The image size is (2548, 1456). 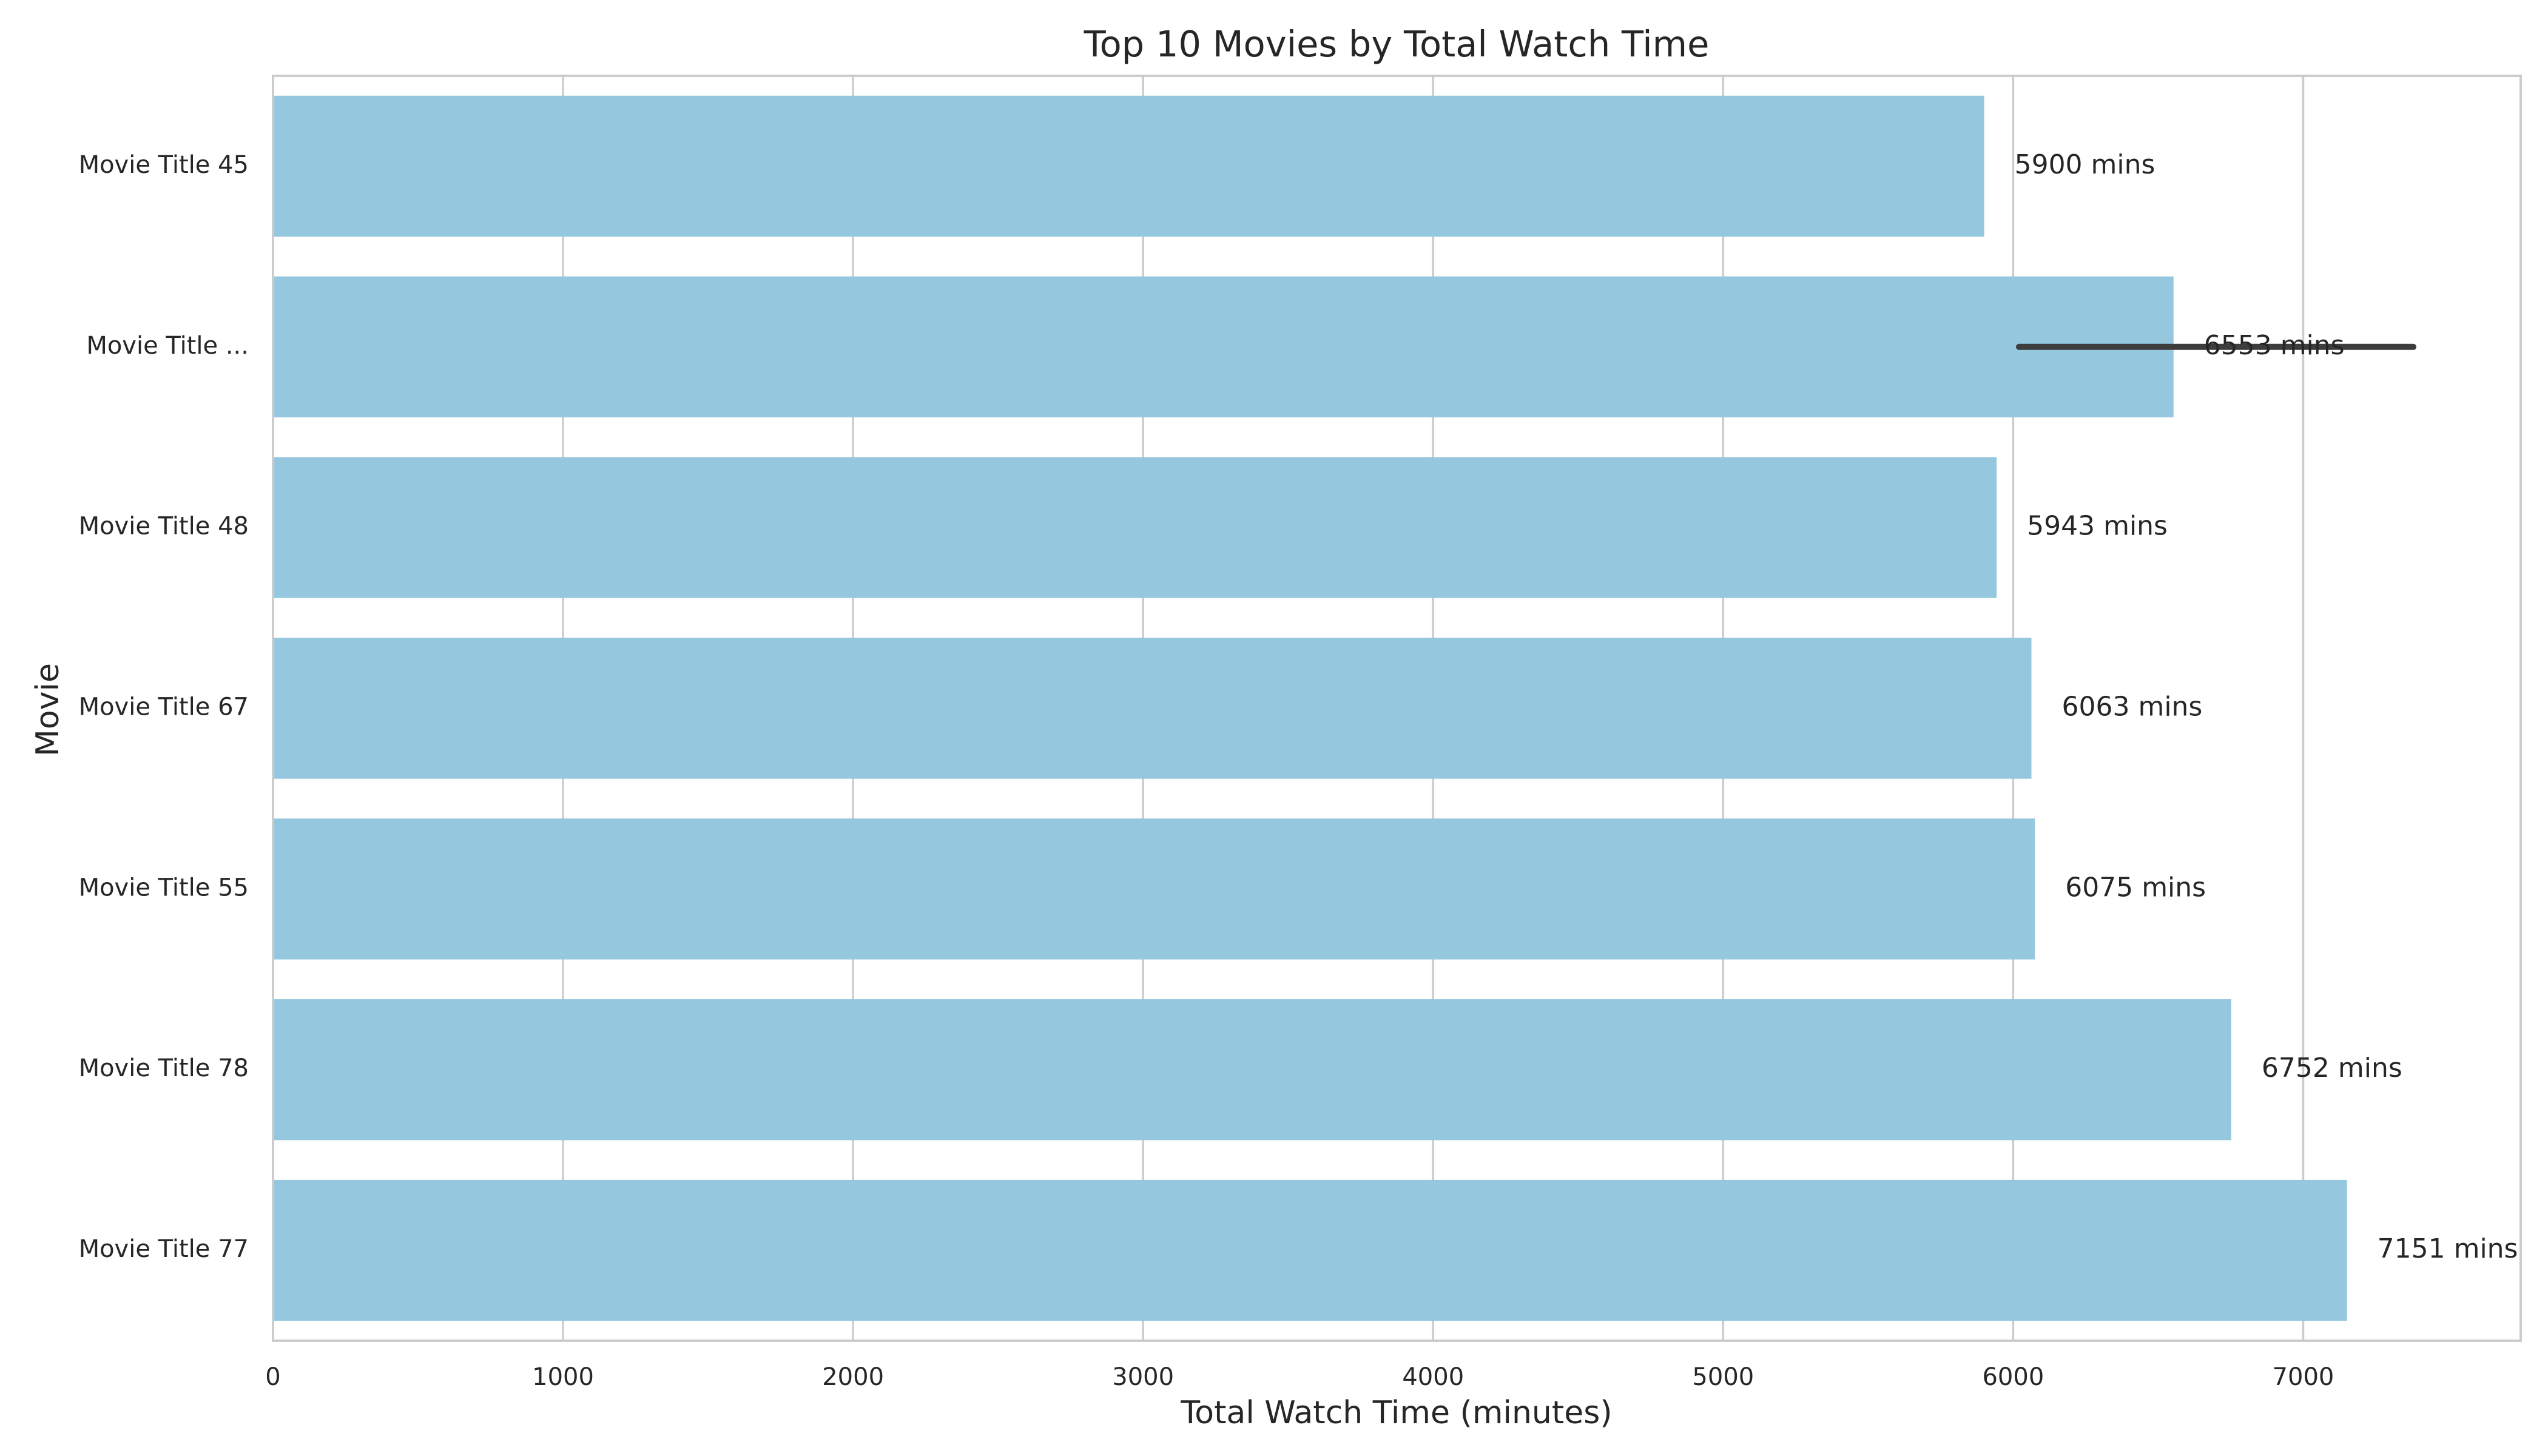 What do you see at coordinates (1397, 44) in the screenshot?
I see `chart-title: Top 10 Movies by Total Watch Time` at bounding box center [1397, 44].